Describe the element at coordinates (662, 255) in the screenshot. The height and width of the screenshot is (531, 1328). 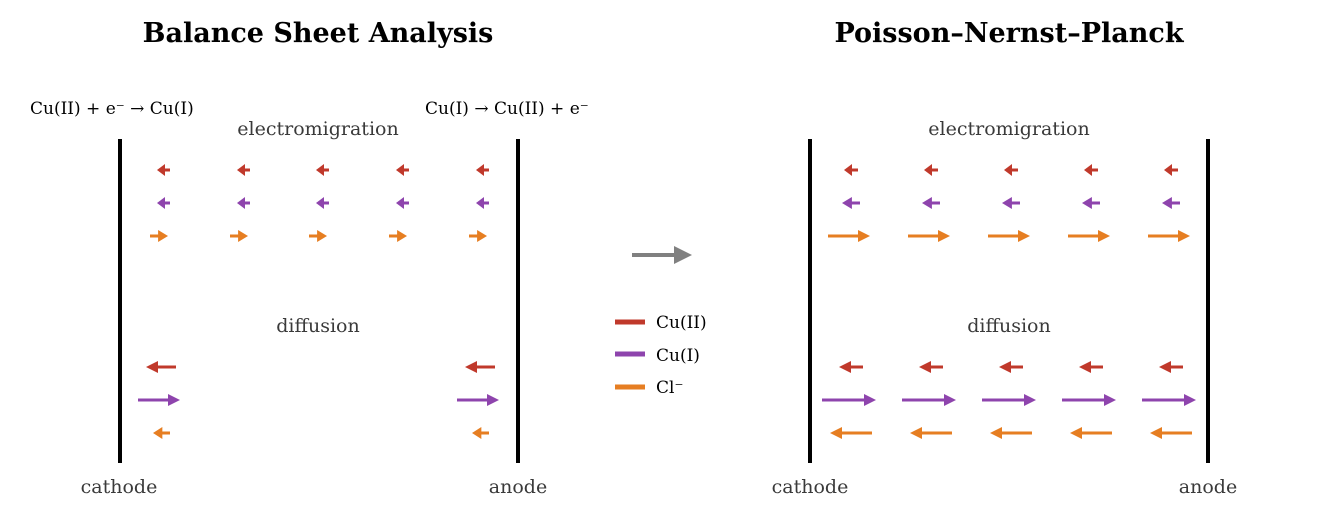
I see `right-arrow-icon` at that location.